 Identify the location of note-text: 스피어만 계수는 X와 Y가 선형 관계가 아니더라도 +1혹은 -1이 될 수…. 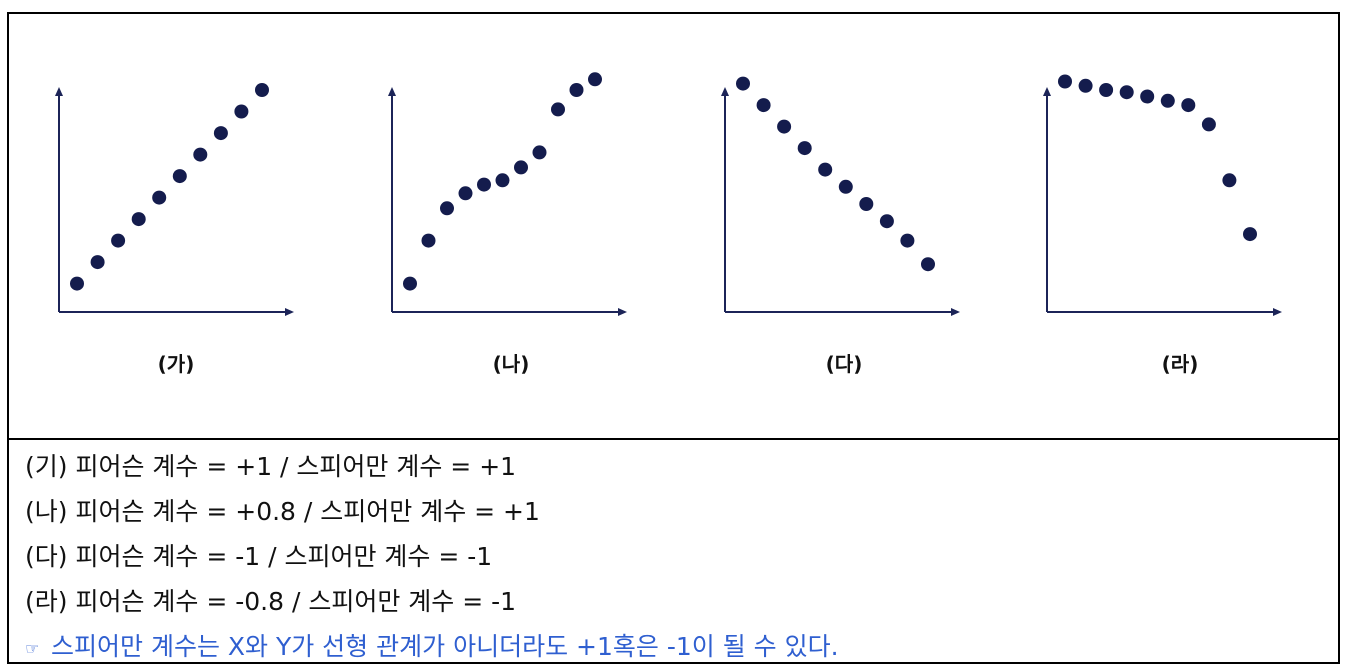
(445, 646).